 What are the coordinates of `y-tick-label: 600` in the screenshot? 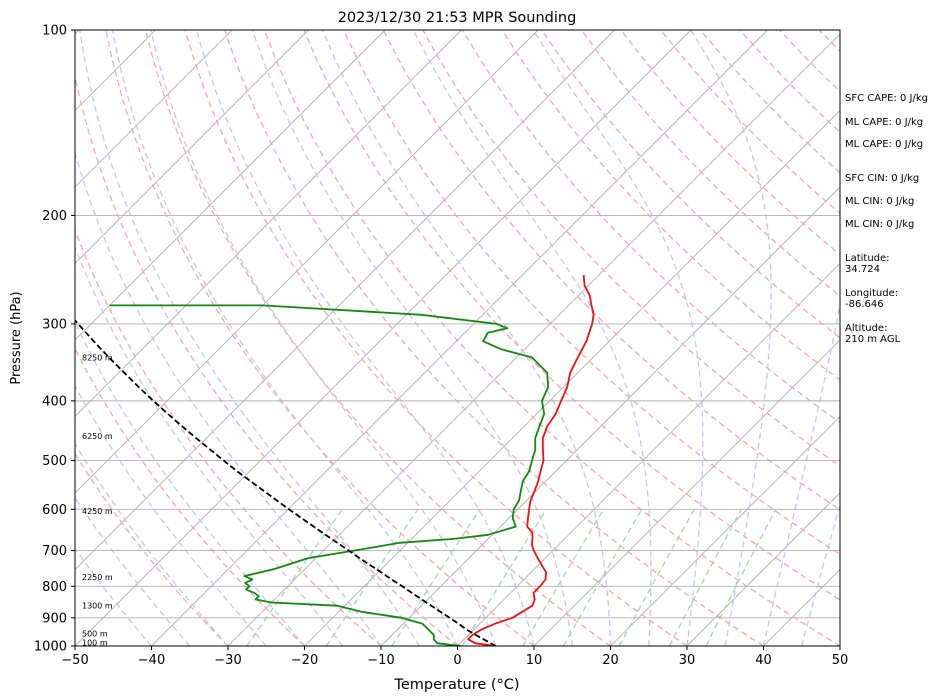 It's located at (54, 510).